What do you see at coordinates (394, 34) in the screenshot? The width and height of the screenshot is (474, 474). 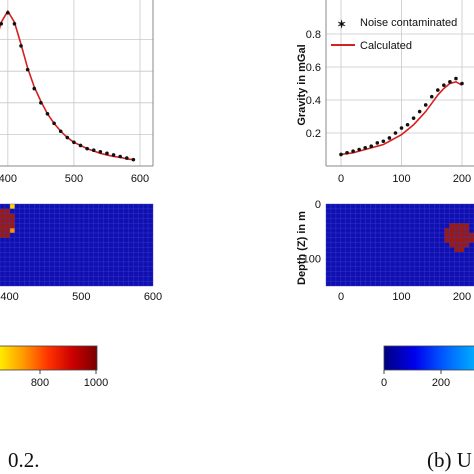 I see `right-top-legend: ✶ Noise contaminated Calculated` at bounding box center [394, 34].